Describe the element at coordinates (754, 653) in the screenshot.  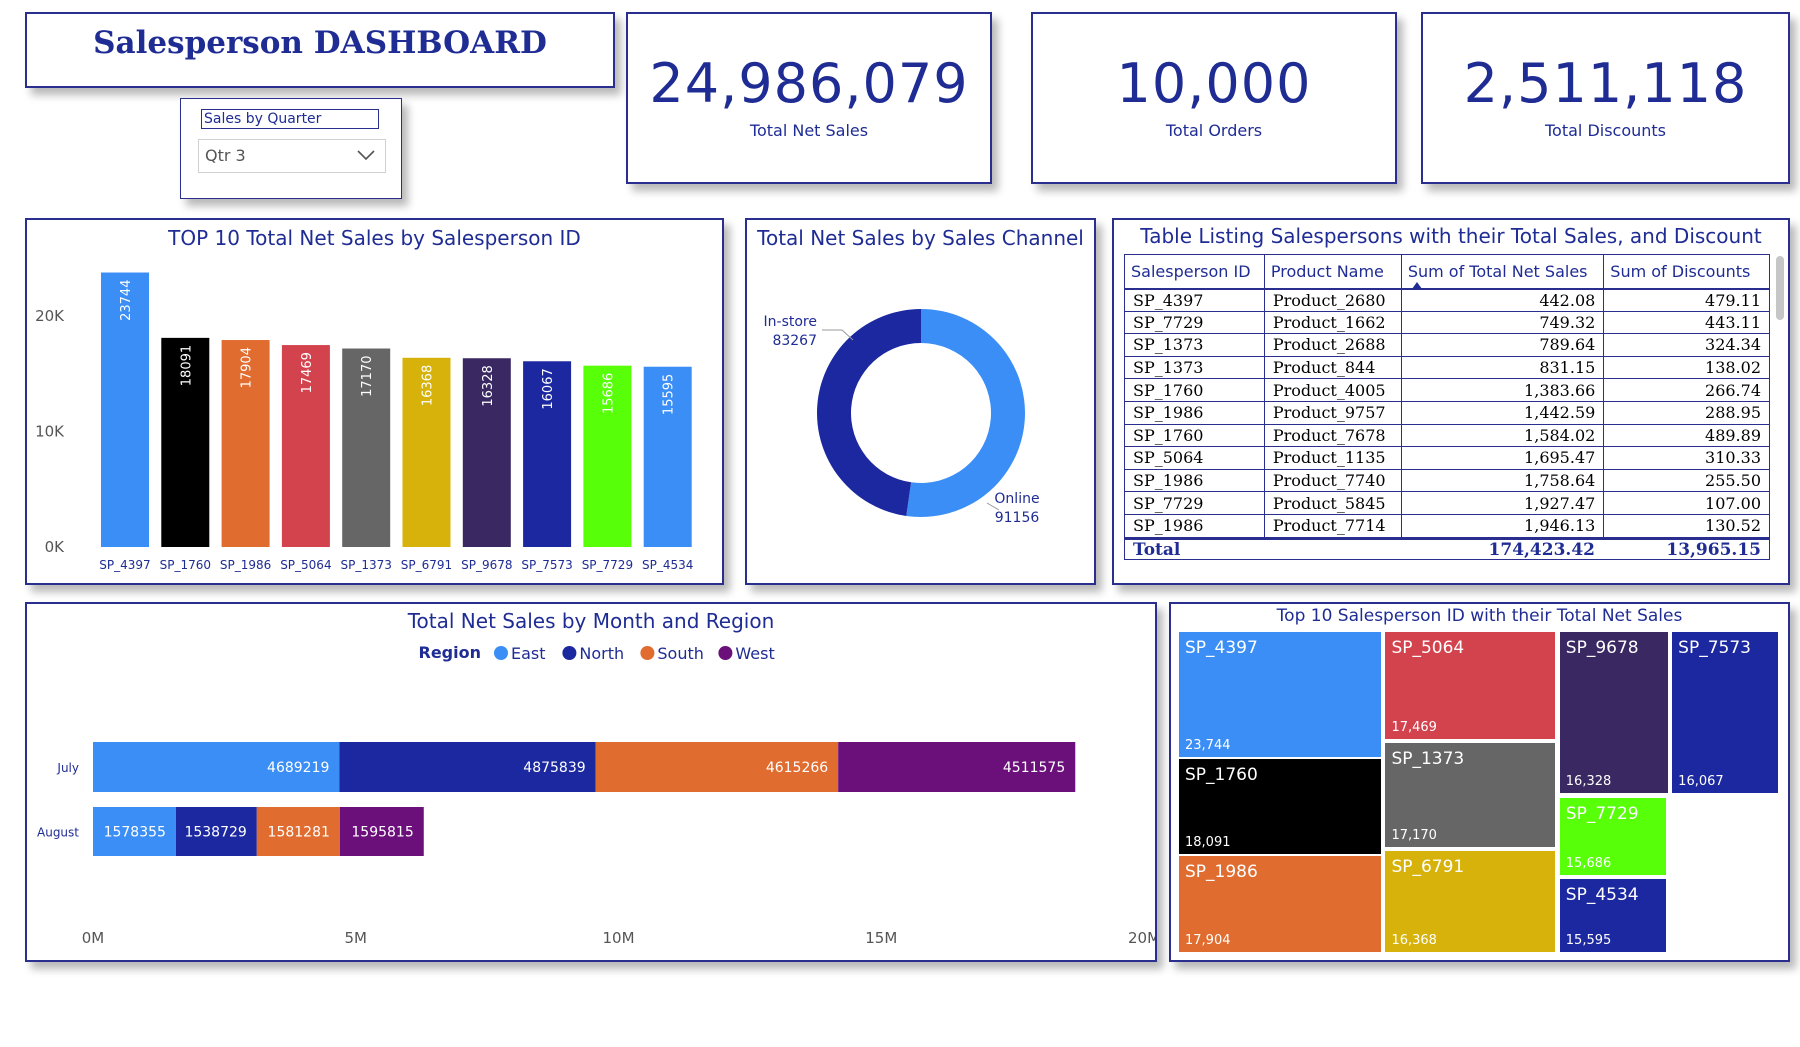
I see `legend-entry: West` at that location.